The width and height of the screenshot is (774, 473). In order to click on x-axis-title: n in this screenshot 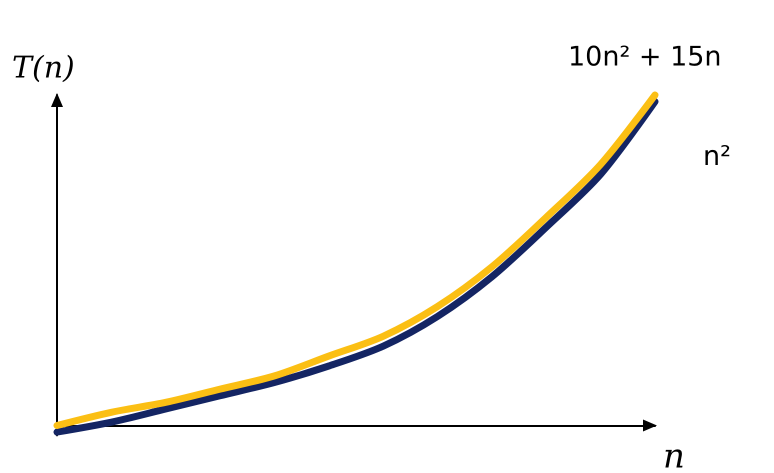, I will do `click(674, 454)`.